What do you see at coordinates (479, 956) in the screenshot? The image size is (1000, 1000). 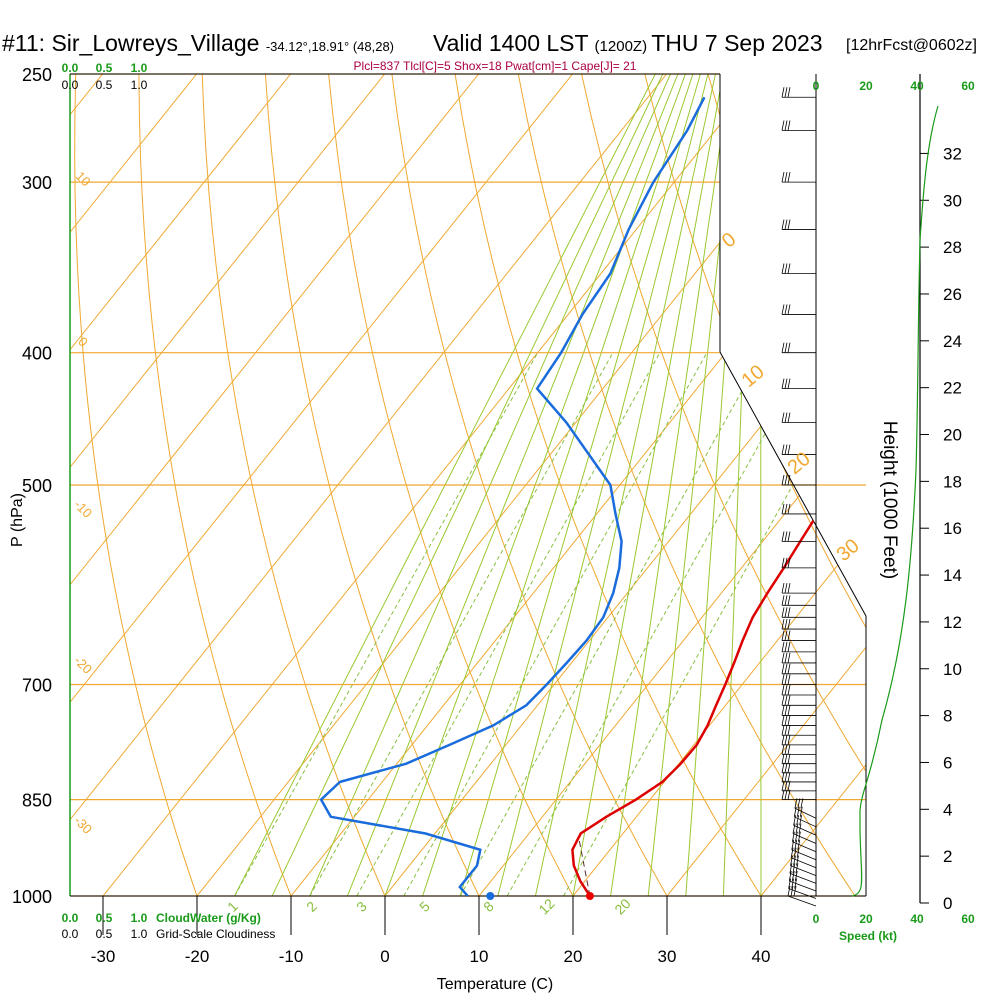 I see `temperature-tick-label: 10` at bounding box center [479, 956].